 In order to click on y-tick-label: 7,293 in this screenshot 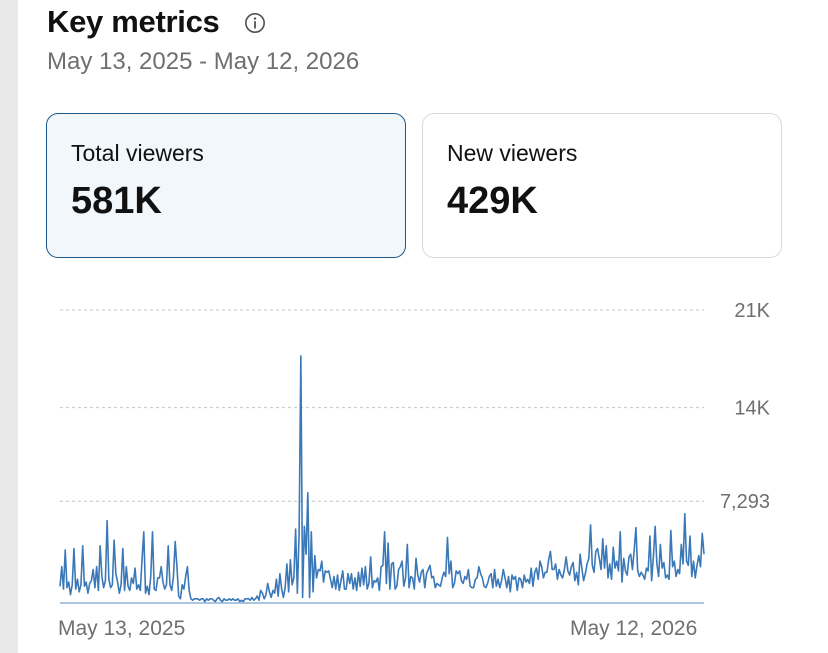, I will do `click(745, 502)`.